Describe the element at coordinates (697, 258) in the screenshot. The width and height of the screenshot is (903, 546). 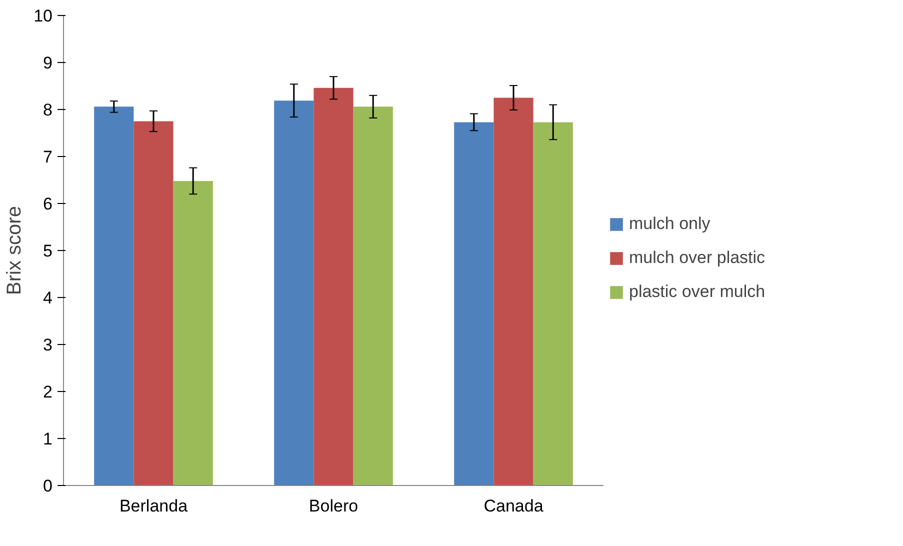
I see `legend-label: mulch over plastic` at that location.